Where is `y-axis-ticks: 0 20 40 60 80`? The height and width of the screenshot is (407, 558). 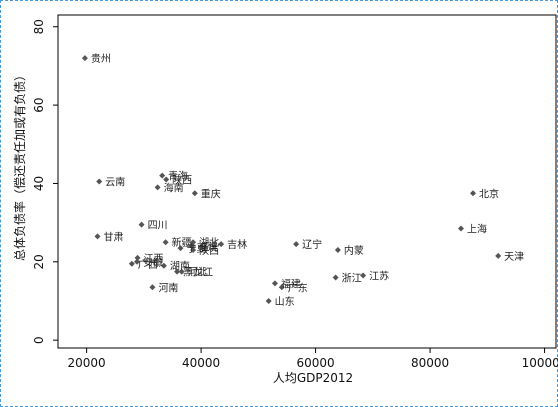 y-axis-ticks: 0 20 40 60 80 is located at coordinates (45, 181).